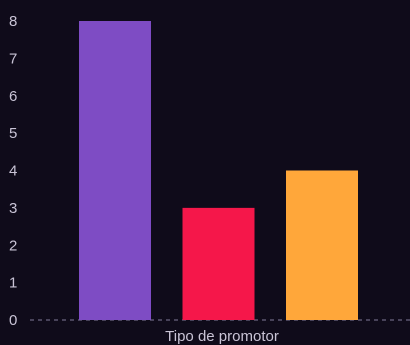 The width and height of the screenshot is (410, 345). I want to click on y-tick-label: 7, so click(13, 58).